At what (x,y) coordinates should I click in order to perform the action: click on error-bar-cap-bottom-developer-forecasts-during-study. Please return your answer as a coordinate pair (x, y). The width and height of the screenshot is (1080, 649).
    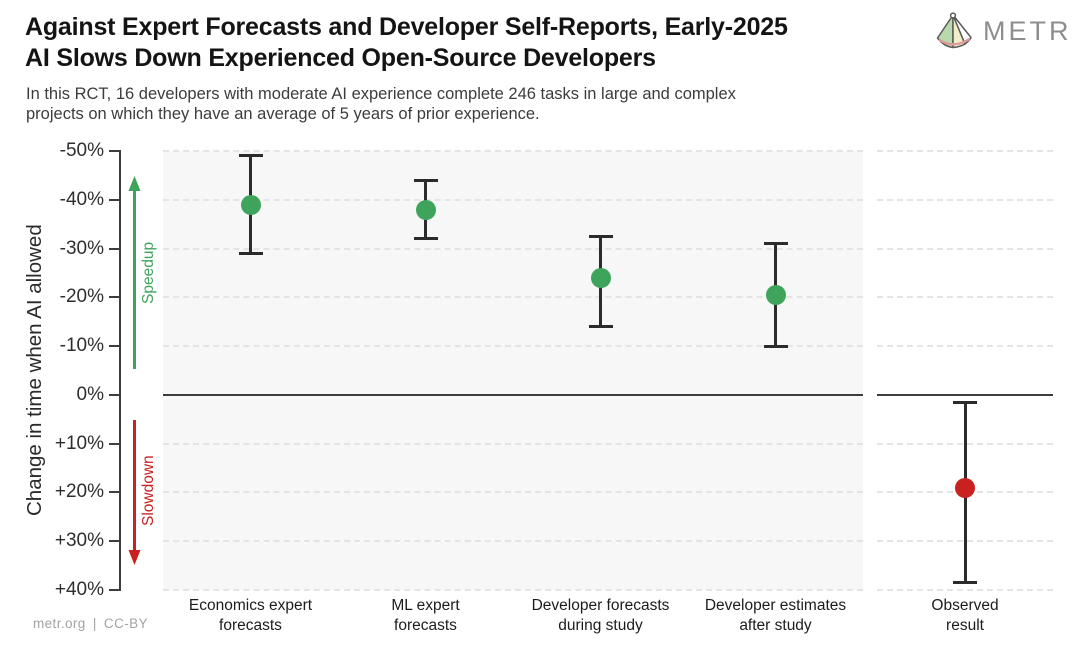
    Looking at the image, I should click on (600, 327).